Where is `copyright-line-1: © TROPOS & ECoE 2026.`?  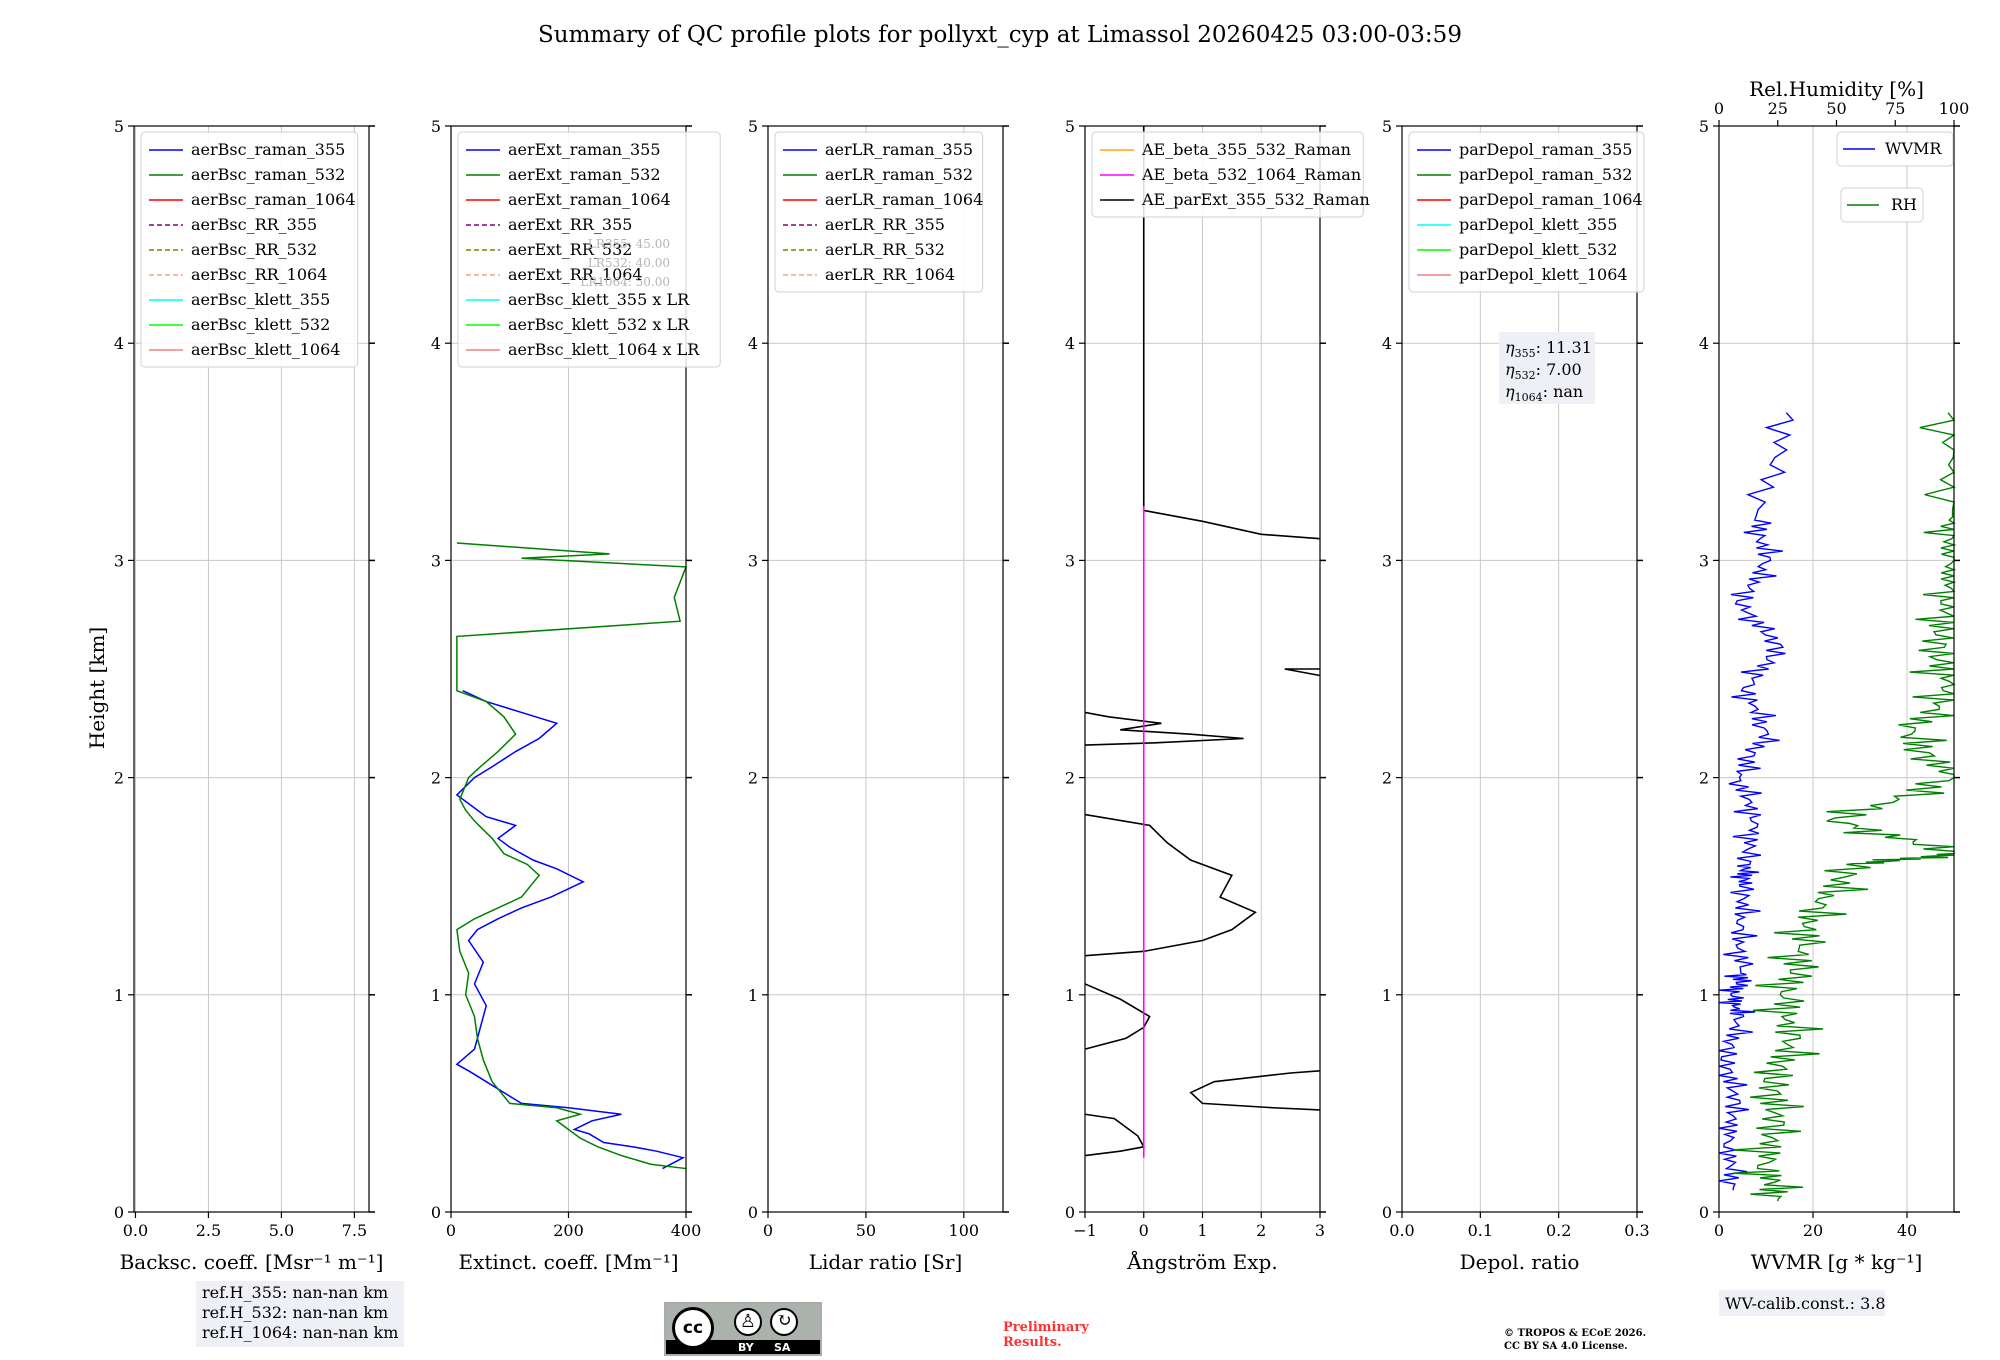 copyright-line-1: © TROPOS & ECoE 2026. is located at coordinates (1575, 1333).